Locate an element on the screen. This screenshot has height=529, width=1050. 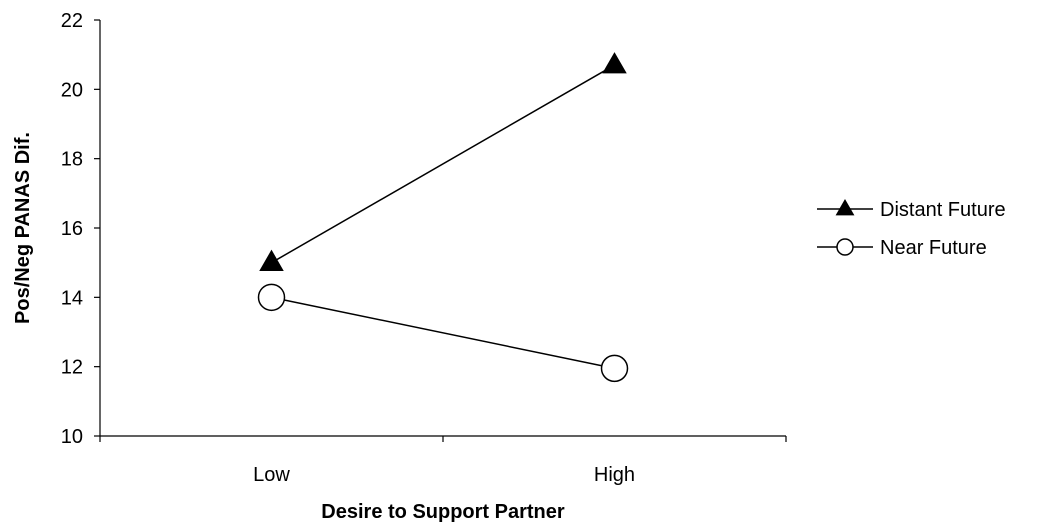
legend-item: Distant Future is located at coordinates (911, 209).